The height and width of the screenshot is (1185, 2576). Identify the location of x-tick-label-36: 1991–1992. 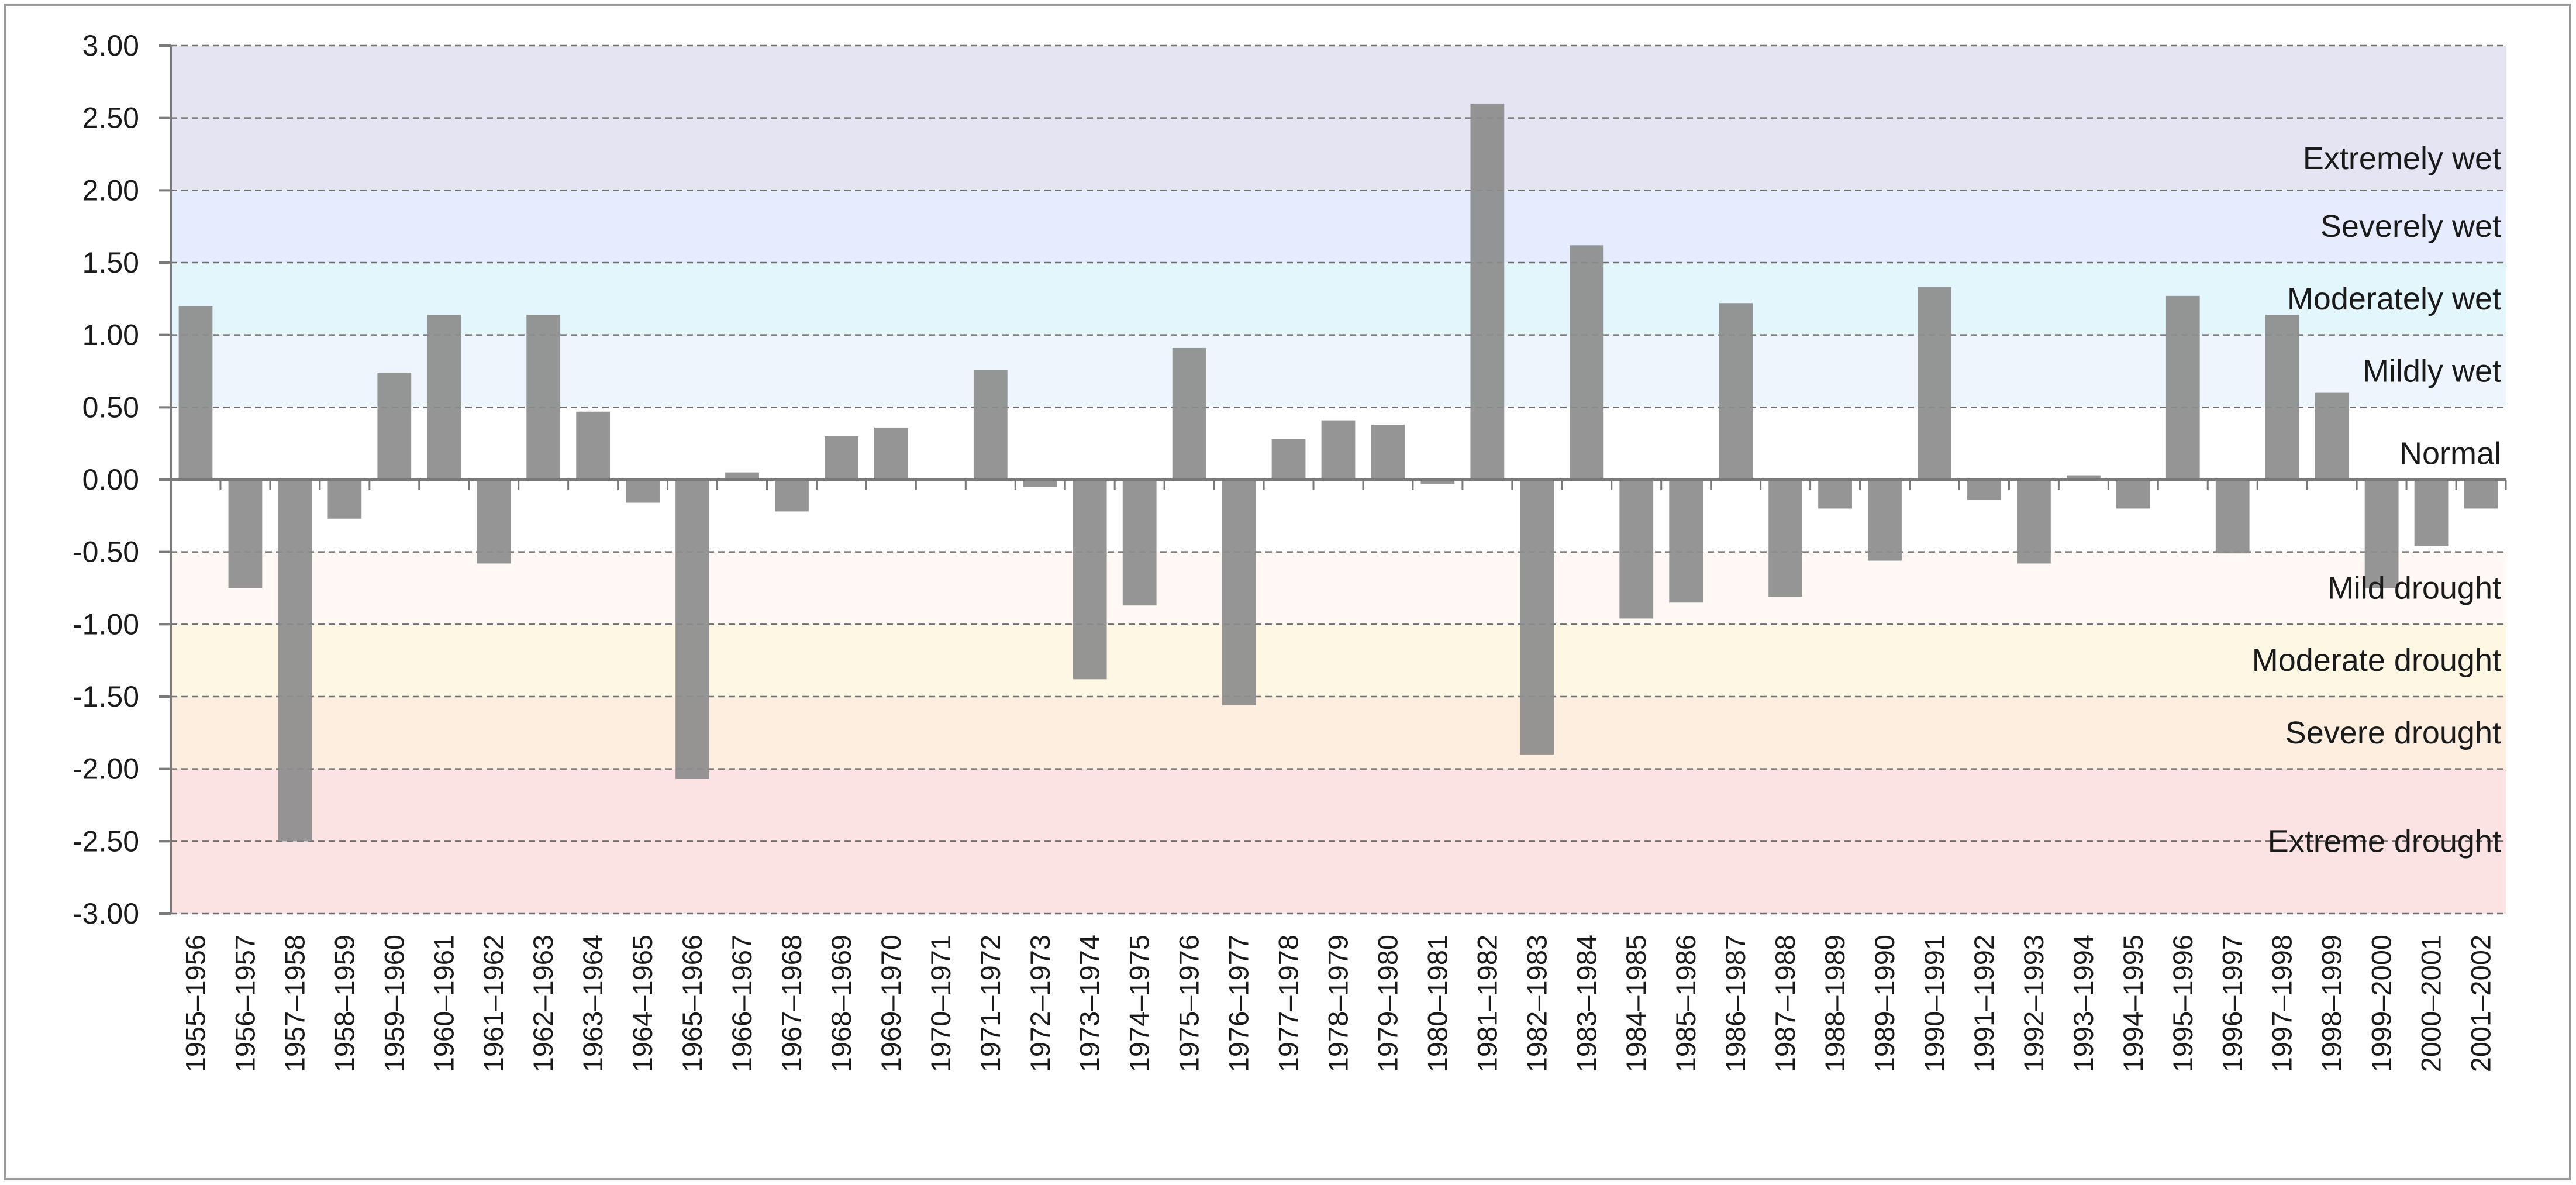
(1984, 1003).